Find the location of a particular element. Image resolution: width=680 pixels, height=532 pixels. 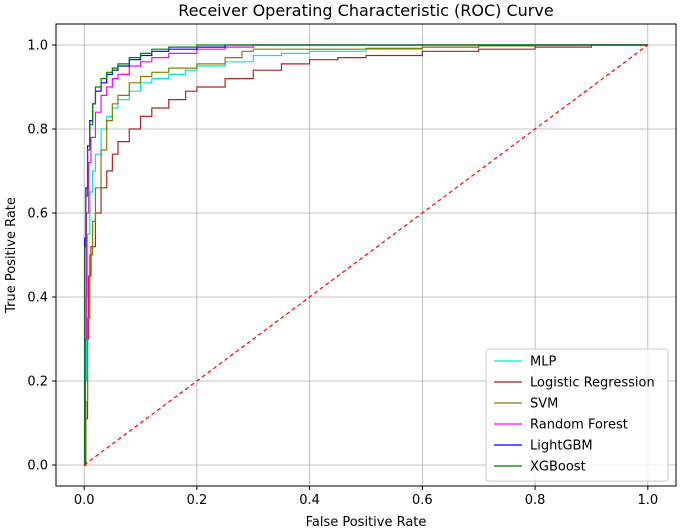

legend-label: XGBoost is located at coordinates (558, 467).